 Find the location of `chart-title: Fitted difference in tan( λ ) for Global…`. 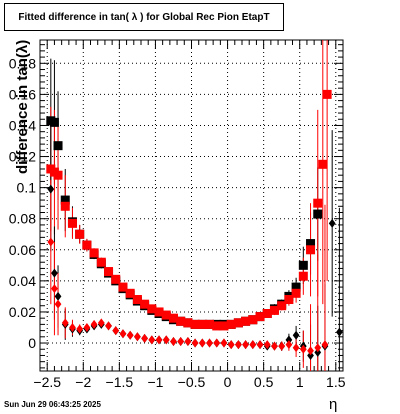

chart-title: Fitted difference in tan( λ ) for Global… is located at coordinates (144, 17).